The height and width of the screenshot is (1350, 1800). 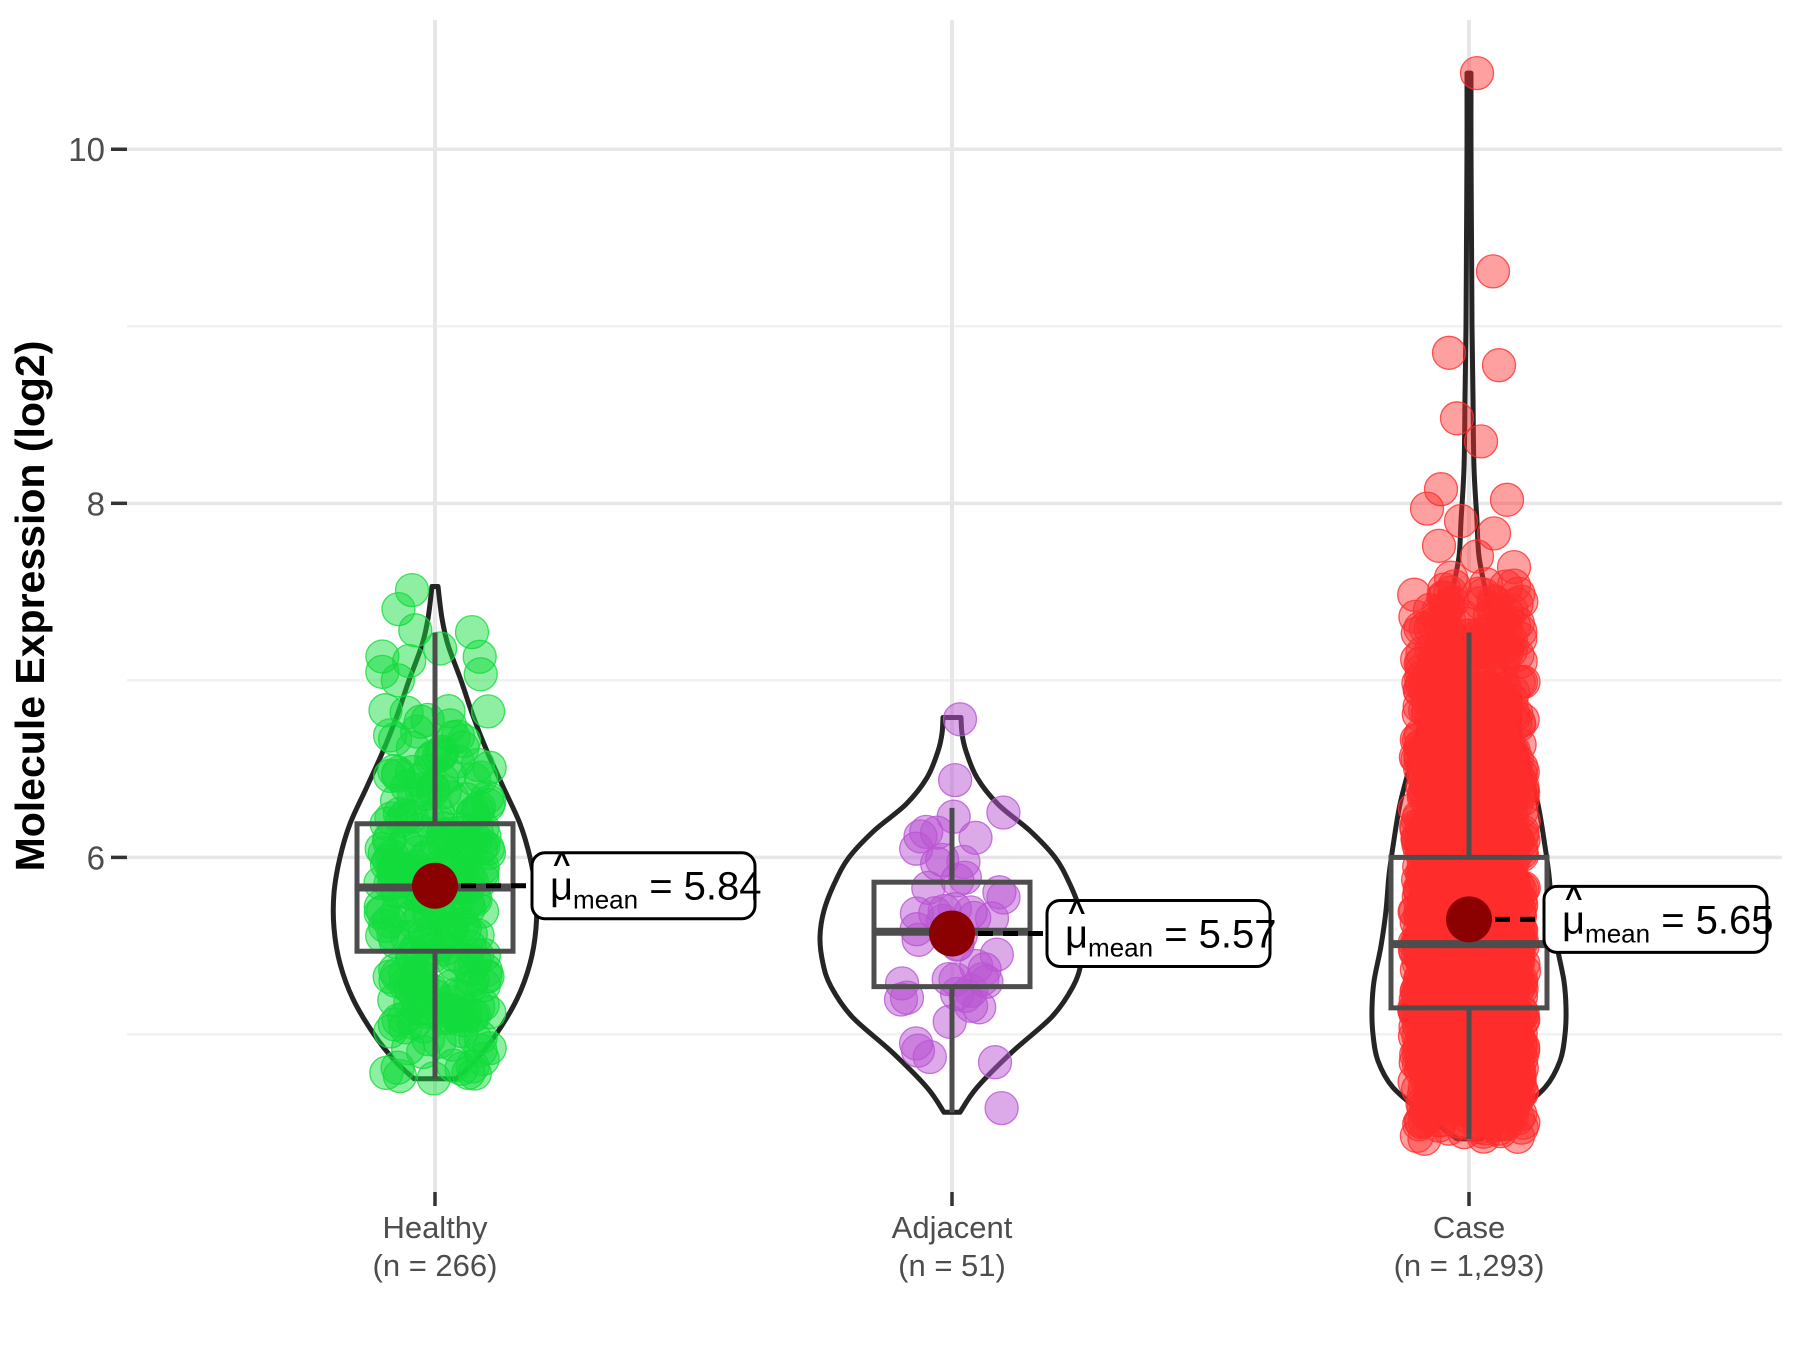 I want to click on svg-text: μmean = 5.65, so click(x=1668, y=923).